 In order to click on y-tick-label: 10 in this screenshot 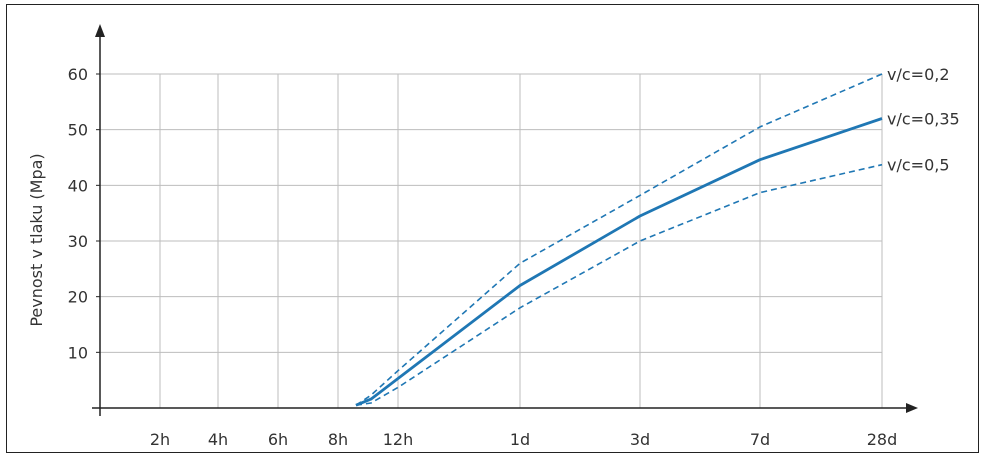, I will do `click(78, 352)`.